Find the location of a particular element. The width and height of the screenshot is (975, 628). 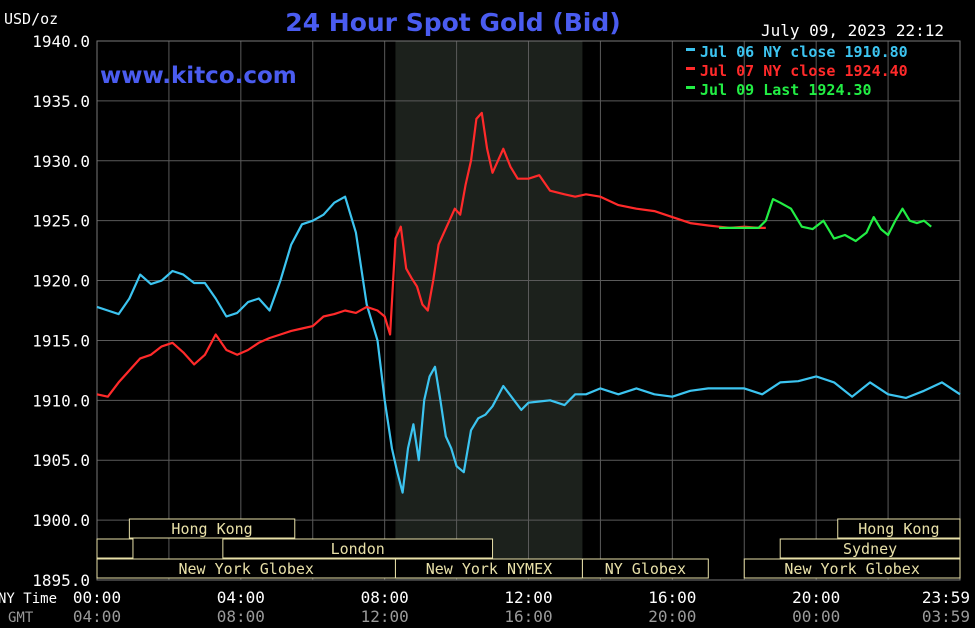

legend-item-jul06: Jul 06 NY close 1910.80 is located at coordinates (804, 52).